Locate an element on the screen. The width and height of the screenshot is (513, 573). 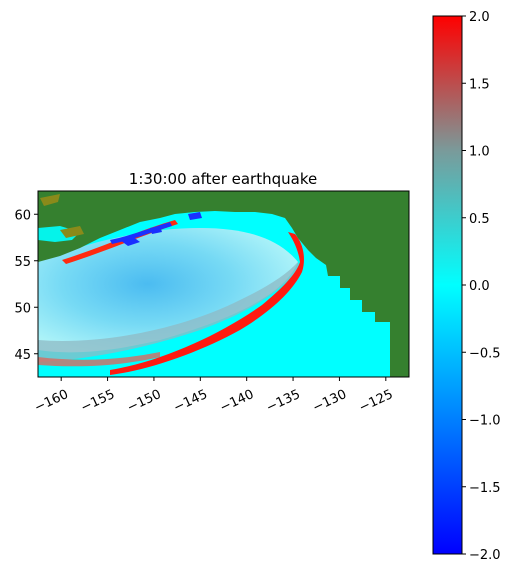
wave-front-fringe is located at coordinates (99, 359).